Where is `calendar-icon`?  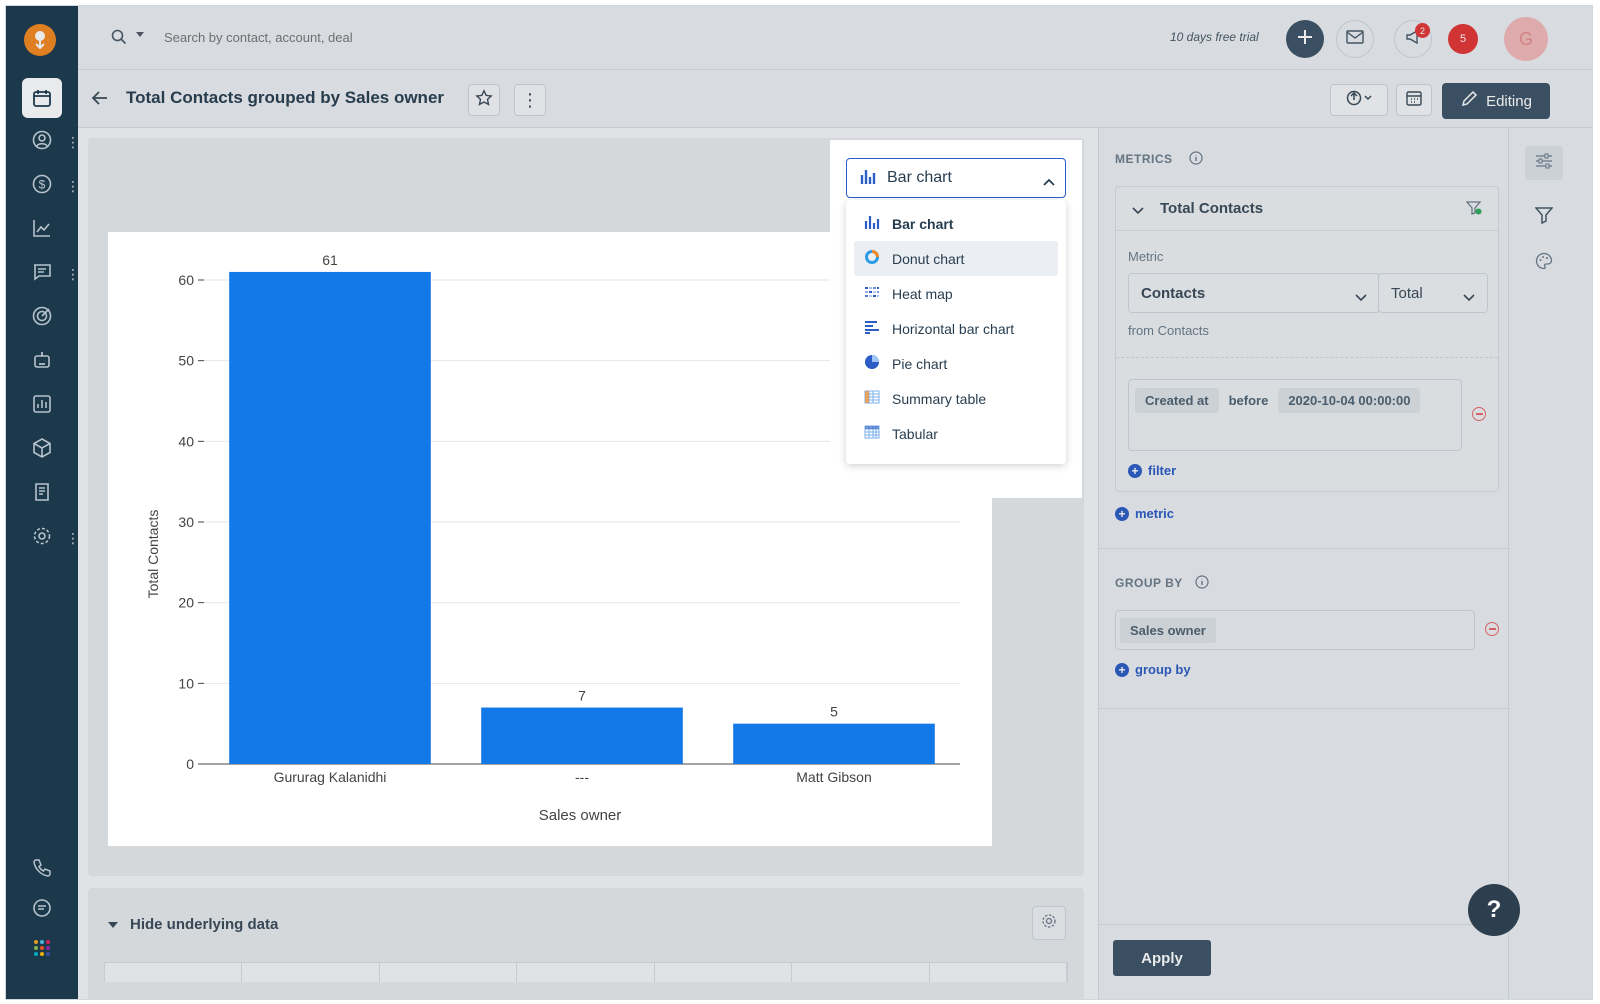 calendar-icon is located at coordinates (42, 98).